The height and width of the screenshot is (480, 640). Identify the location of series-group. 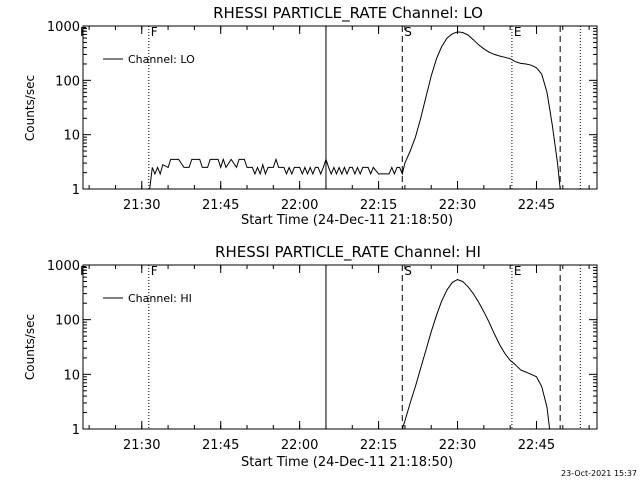
(476, 354).